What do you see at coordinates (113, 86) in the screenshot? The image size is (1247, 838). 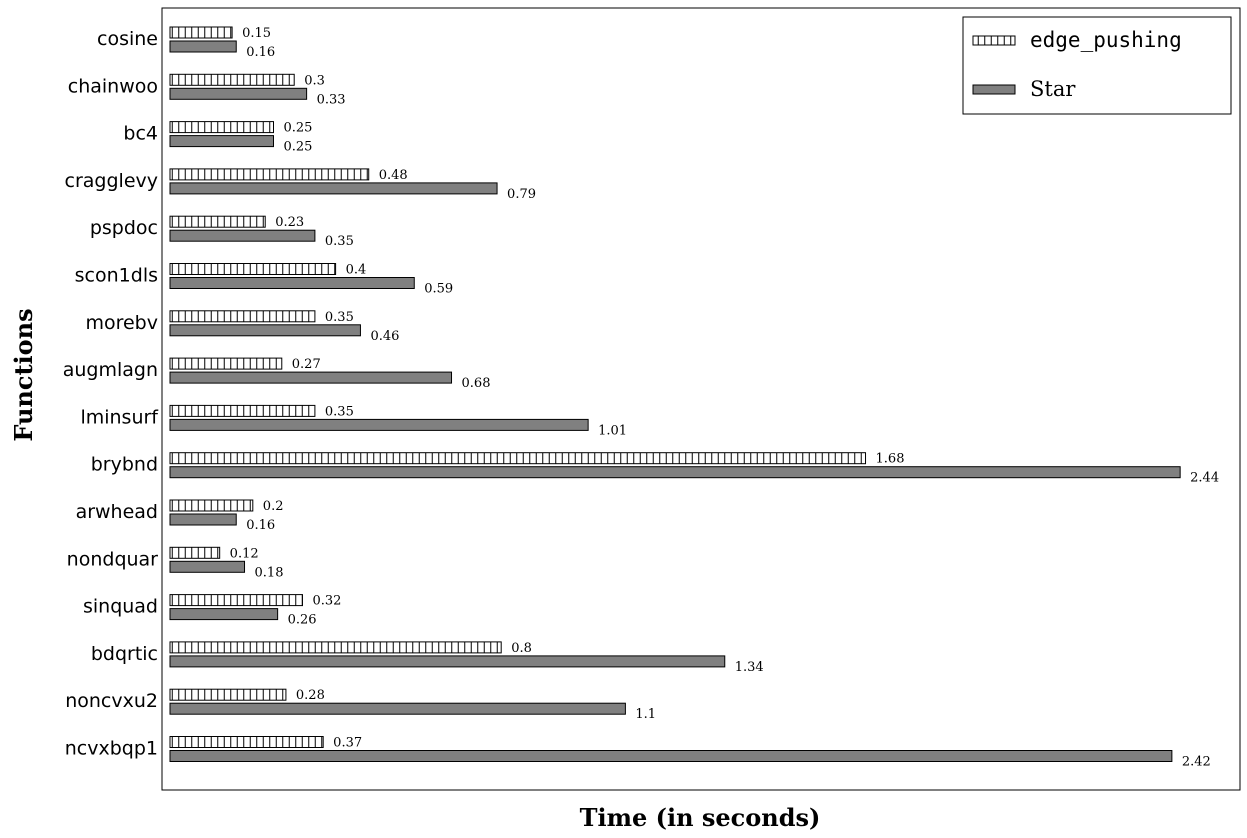 I see `category-label-chainwoo: chainwoo` at bounding box center [113, 86].